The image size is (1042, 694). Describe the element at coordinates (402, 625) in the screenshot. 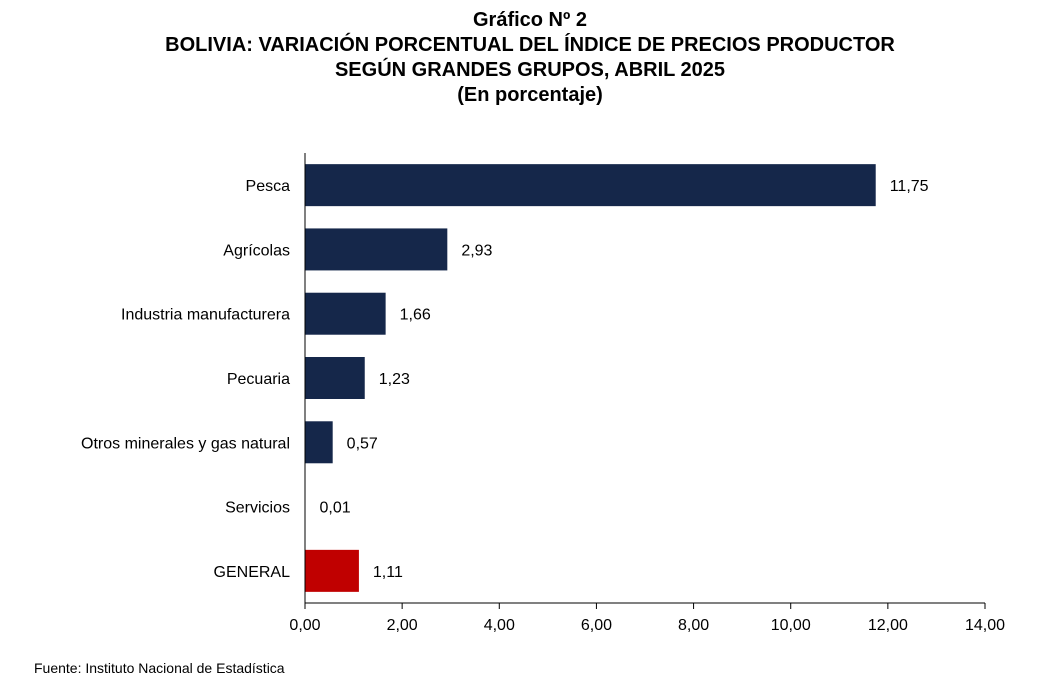

I see `x-tick-label: 2,00` at that location.